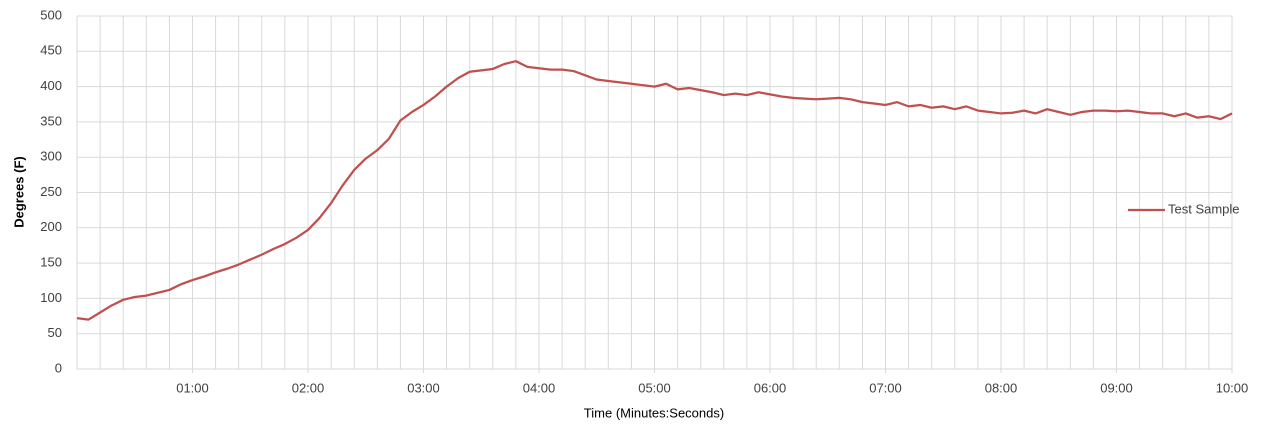 This screenshot has height=430, width=1272. I want to click on y-tick-label: 350, so click(51, 120).